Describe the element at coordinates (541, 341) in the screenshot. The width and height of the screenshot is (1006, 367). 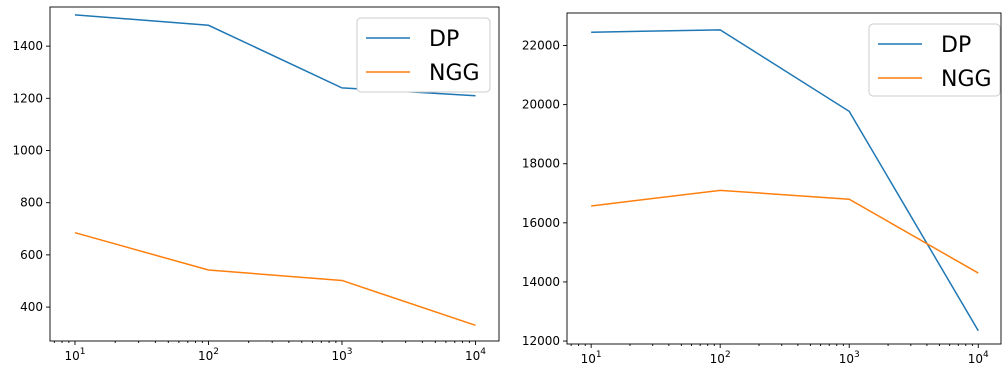
I see `y-tick-label: 12000` at that location.